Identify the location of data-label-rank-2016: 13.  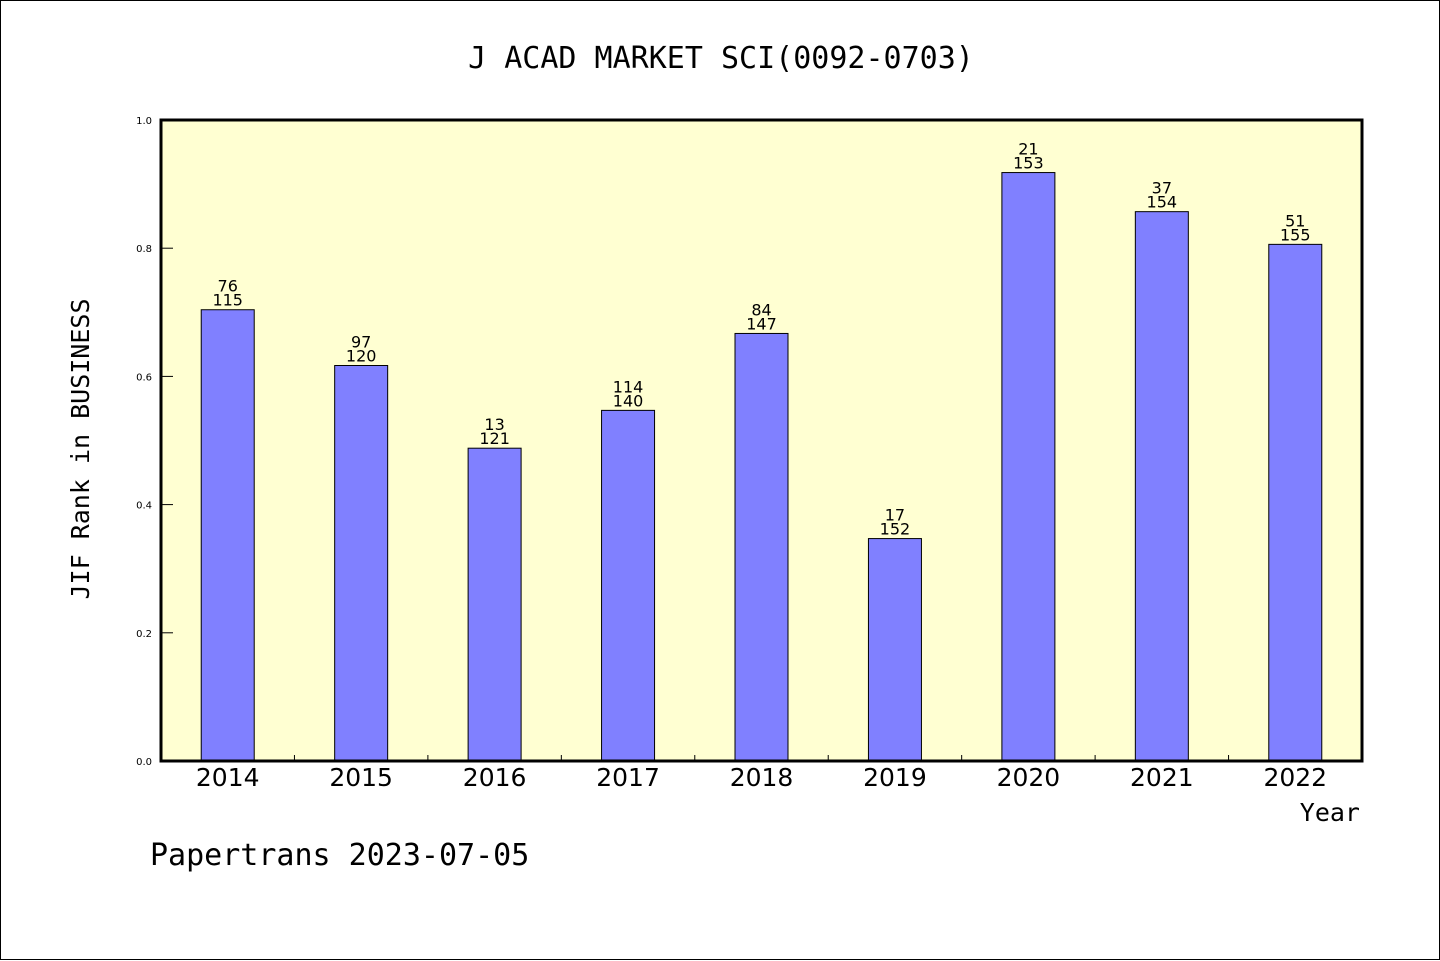
(494, 424).